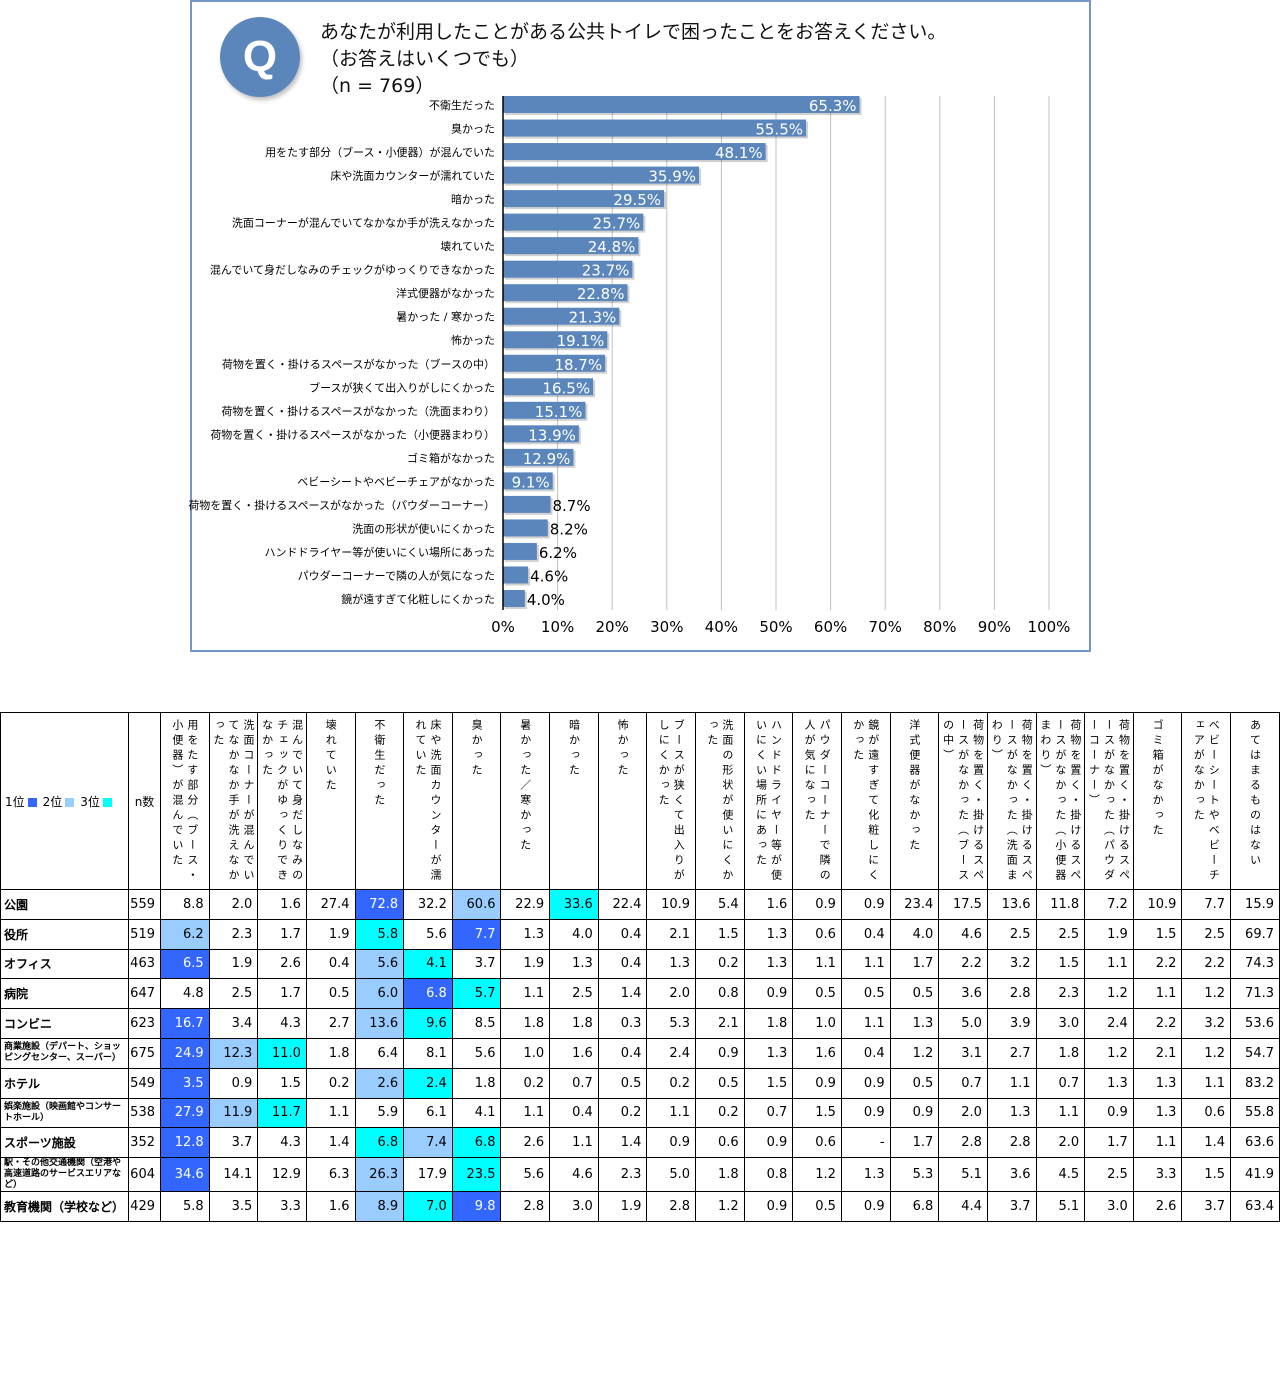  Describe the element at coordinates (671, 904) in the screenshot. I see `value-cell: 10.9` at that location.